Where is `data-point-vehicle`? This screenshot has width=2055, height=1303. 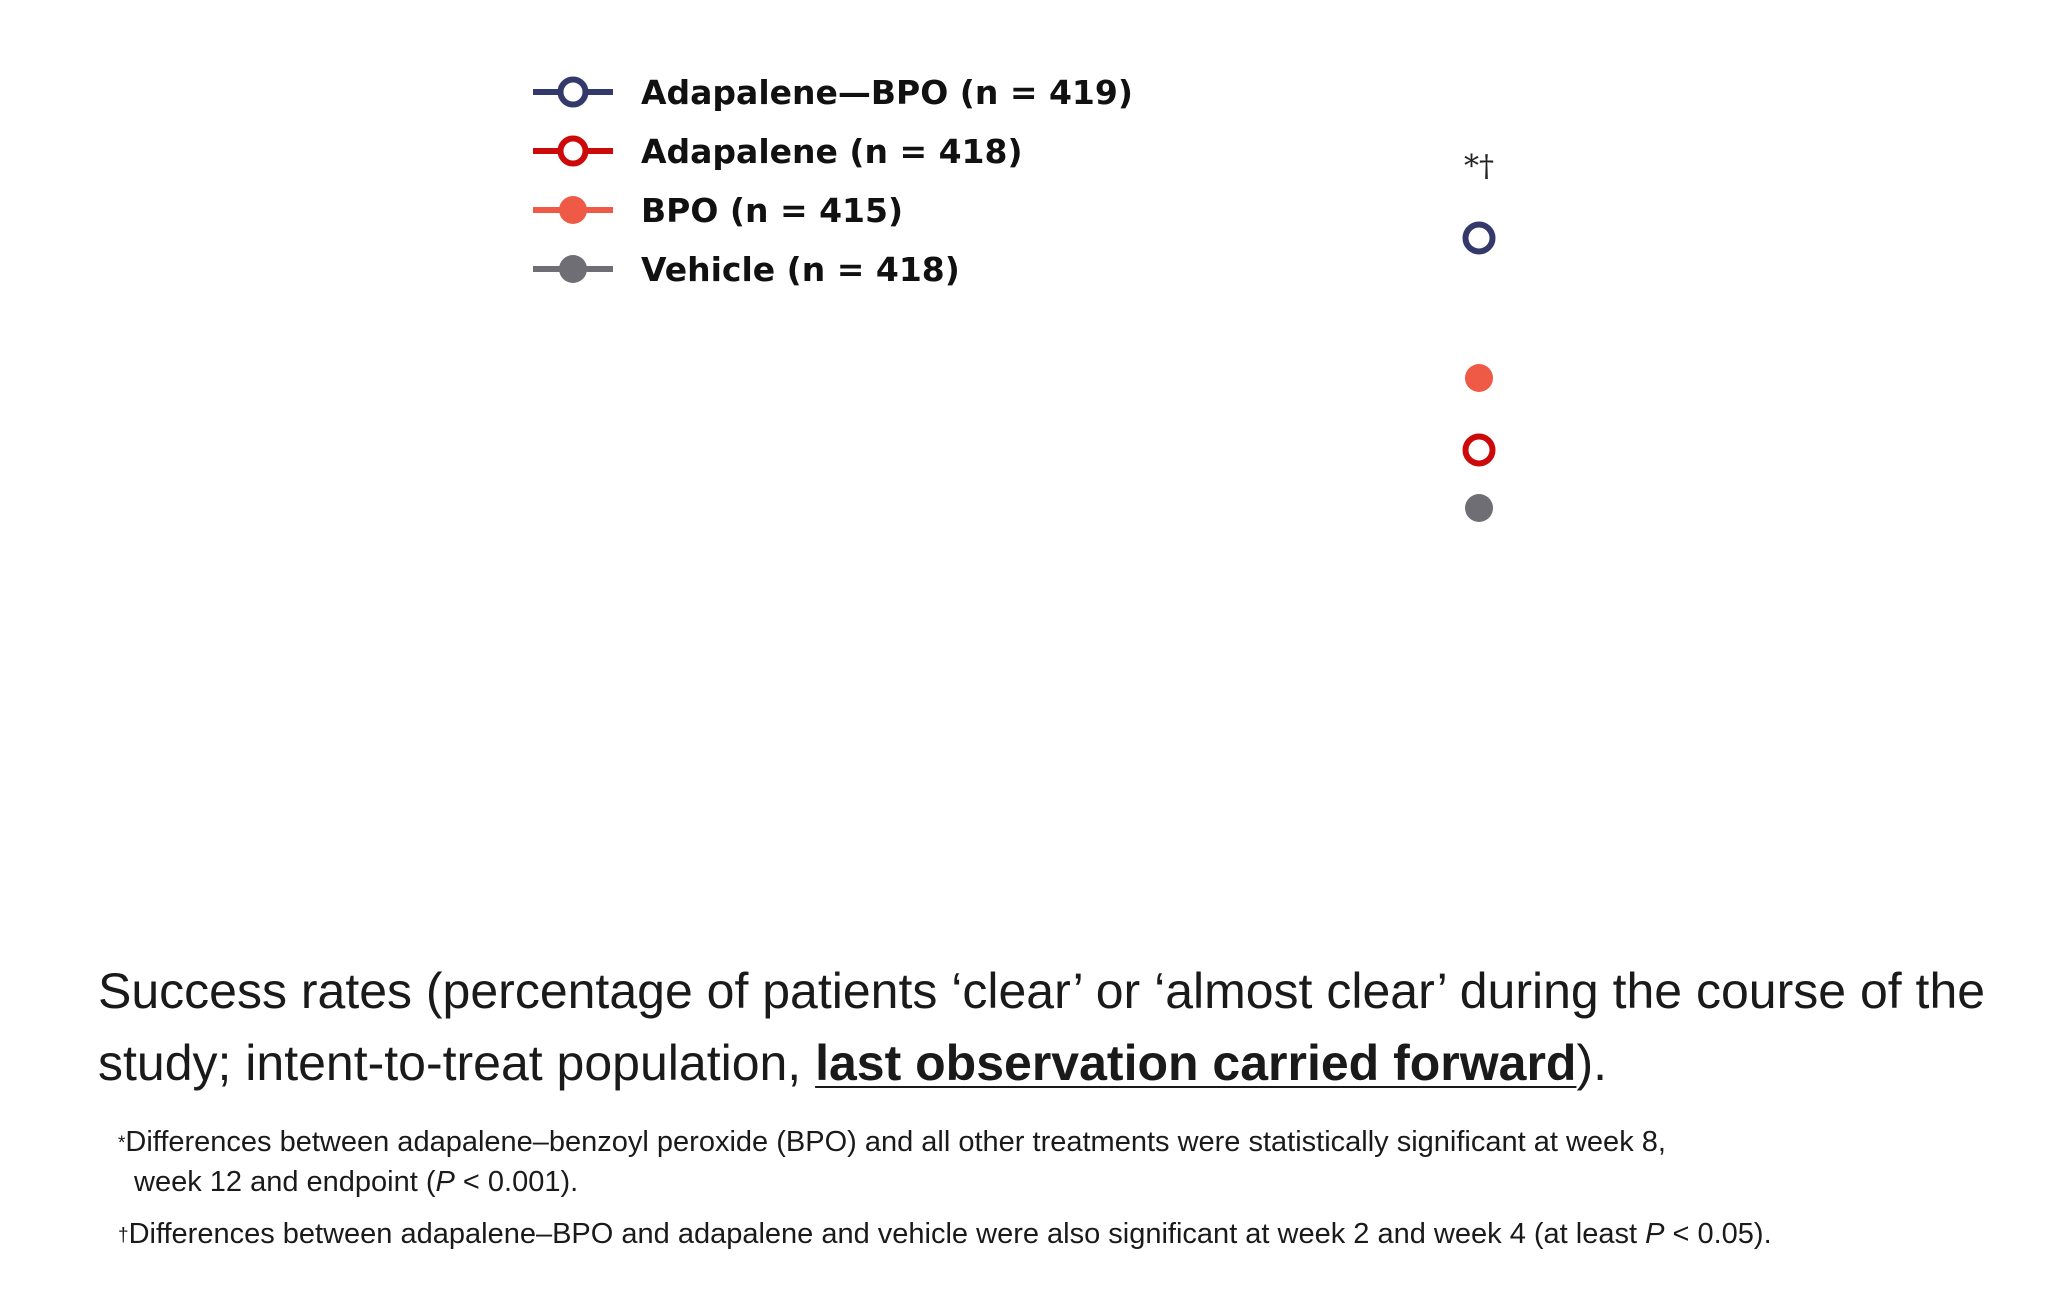
data-point-vehicle is located at coordinates (1479, 508).